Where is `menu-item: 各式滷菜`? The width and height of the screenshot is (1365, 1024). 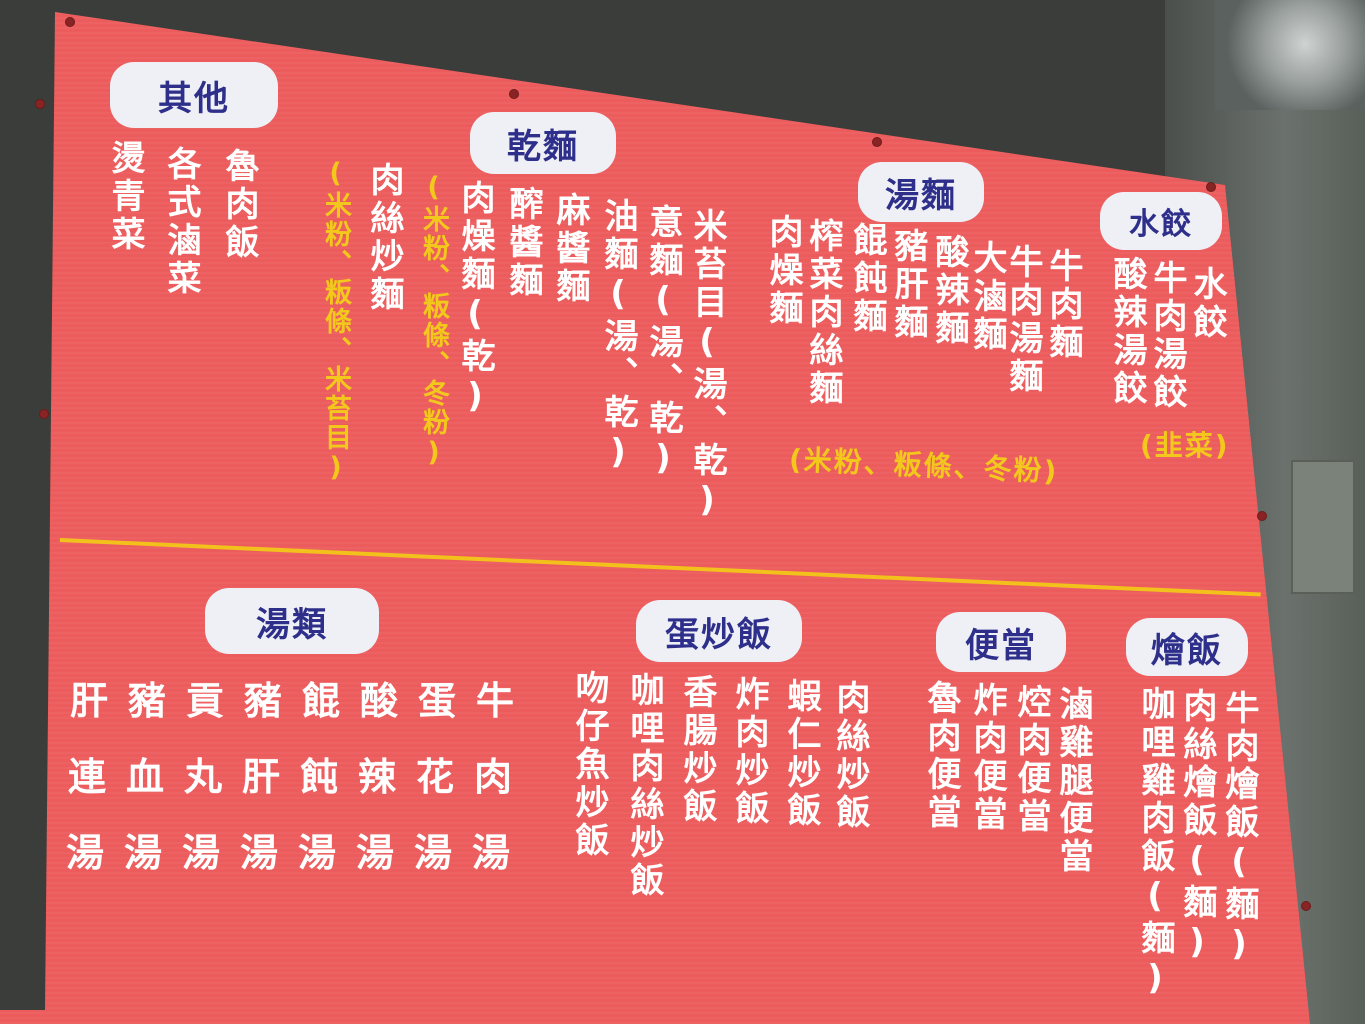
menu-item: 各式滷菜 is located at coordinates (181, 222).